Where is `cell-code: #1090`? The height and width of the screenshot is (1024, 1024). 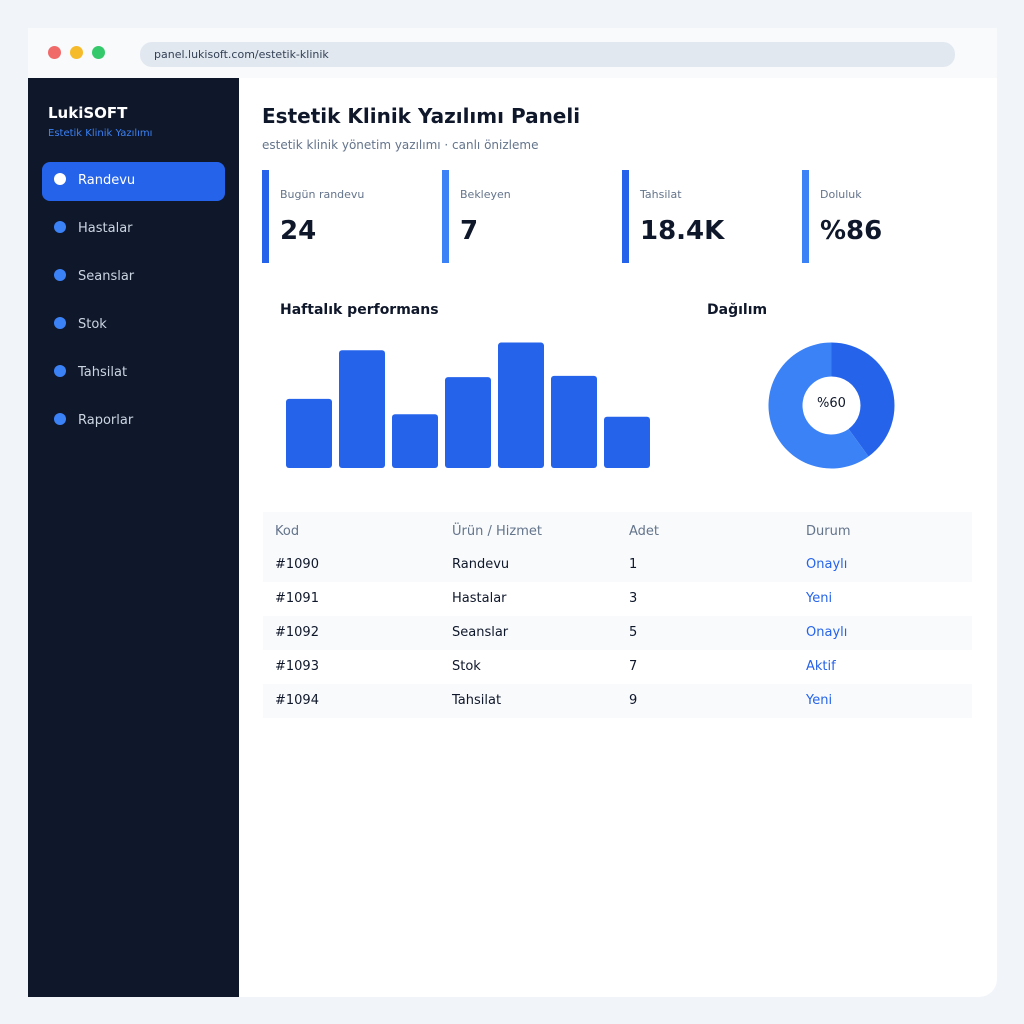
cell-code: #1090 is located at coordinates (297, 564).